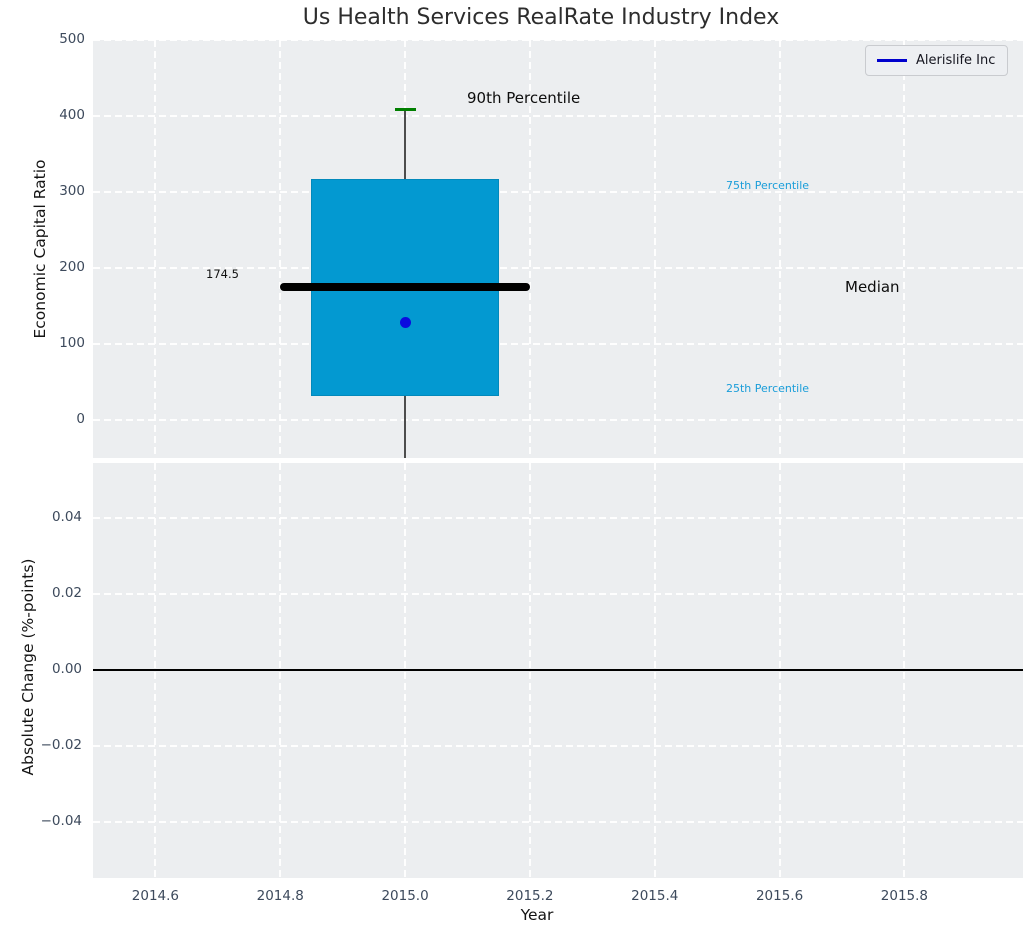  I want to click on annotation-90th-percentile: 90th Percentile, so click(524, 98).